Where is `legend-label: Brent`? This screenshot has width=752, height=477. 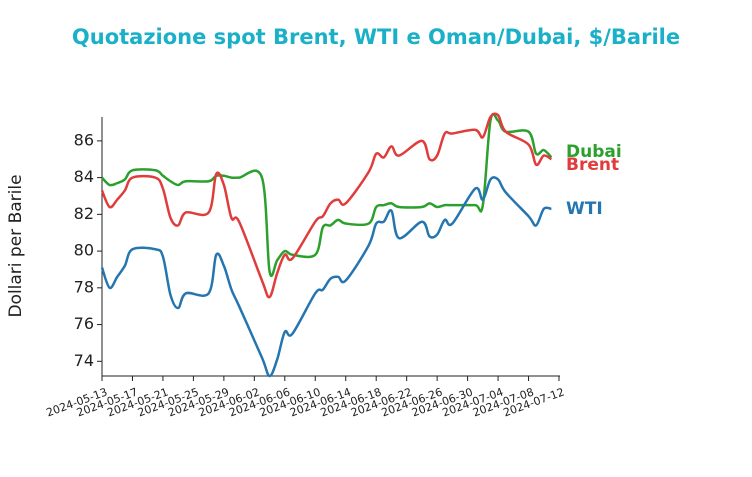 legend-label: Brent is located at coordinates (592, 165).